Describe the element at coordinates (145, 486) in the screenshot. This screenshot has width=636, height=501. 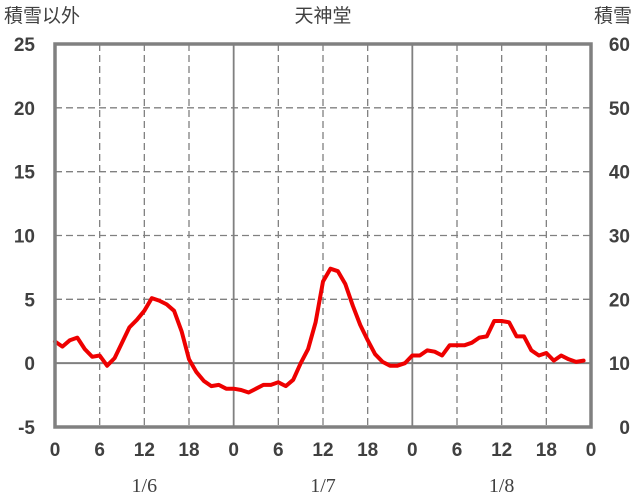
I see `date-label: 1/6` at that location.